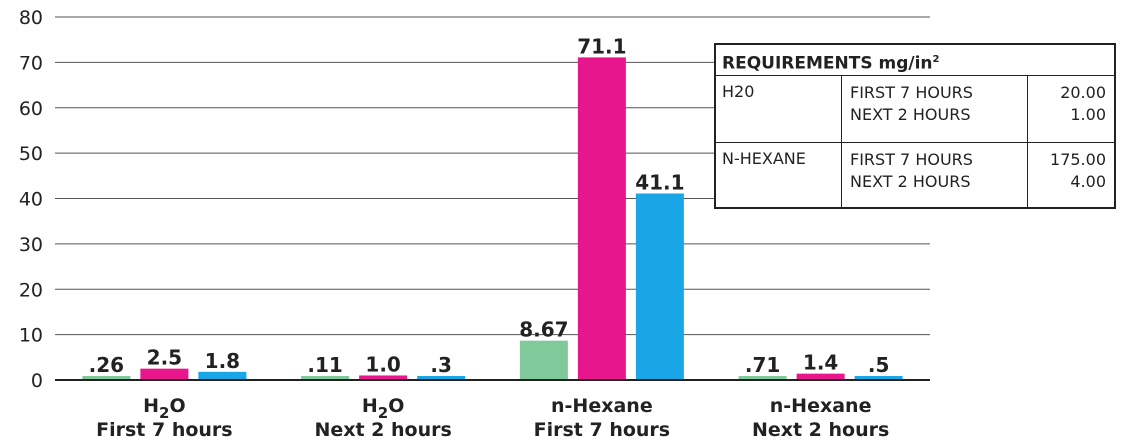 This screenshot has width=1138, height=440. Describe the element at coordinates (31, 245) in the screenshot. I see `y-tick-label: 30` at that location.